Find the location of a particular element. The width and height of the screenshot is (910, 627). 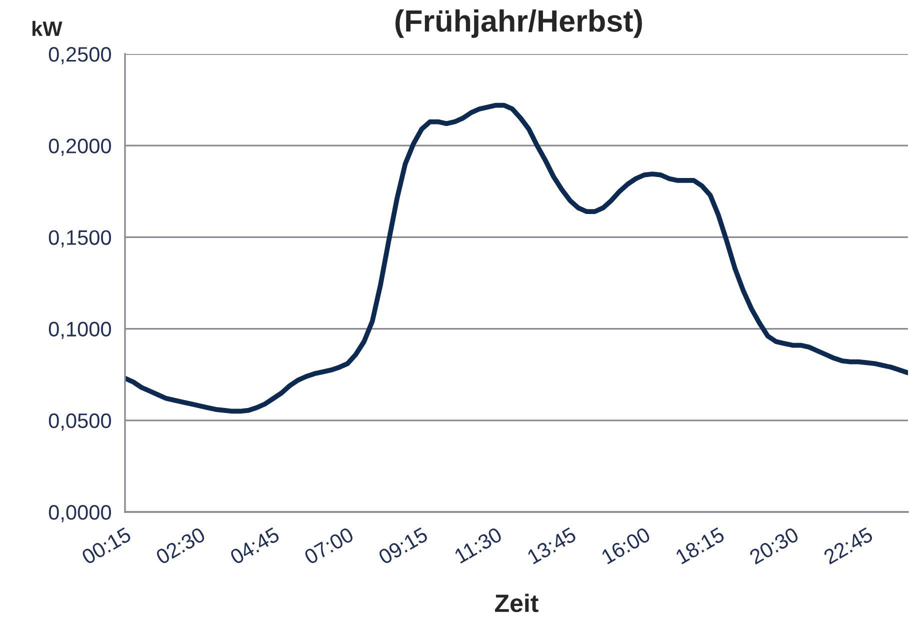

x-tick-label: 11:30 is located at coordinates (478, 545).